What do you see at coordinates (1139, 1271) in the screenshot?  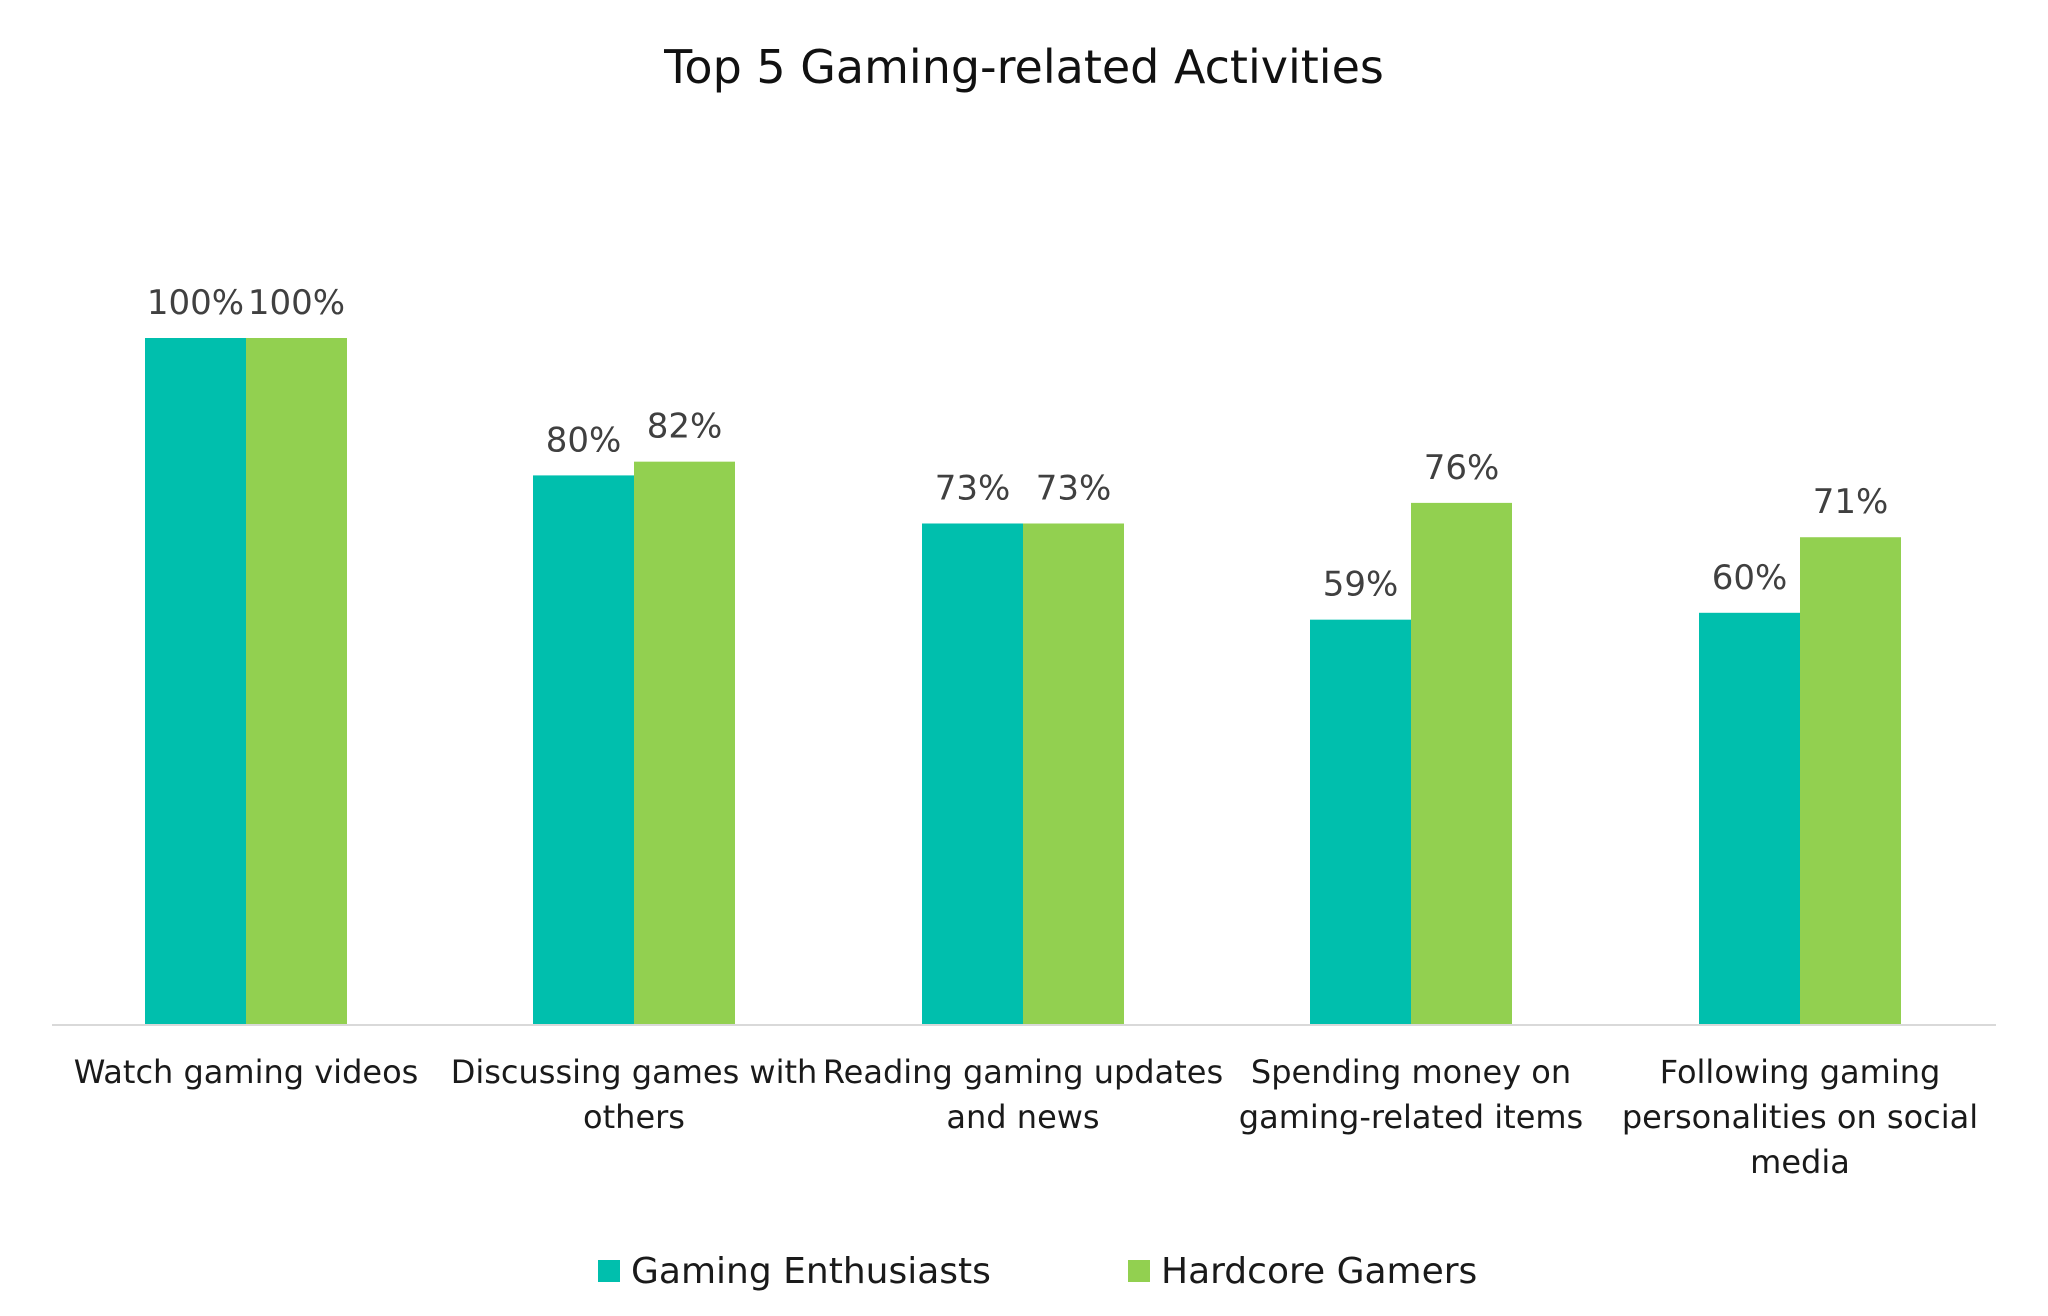 I see `legend-swatch-hardcore` at bounding box center [1139, 1271].